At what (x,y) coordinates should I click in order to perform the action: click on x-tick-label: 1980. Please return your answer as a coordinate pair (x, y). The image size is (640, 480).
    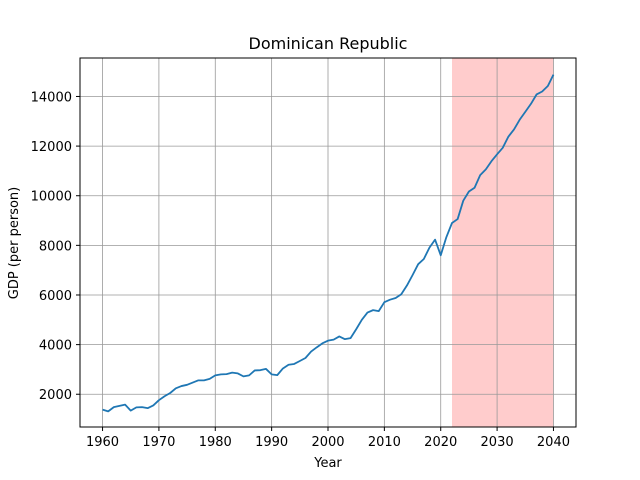
    Looking at the image, I should click on (215, 442).